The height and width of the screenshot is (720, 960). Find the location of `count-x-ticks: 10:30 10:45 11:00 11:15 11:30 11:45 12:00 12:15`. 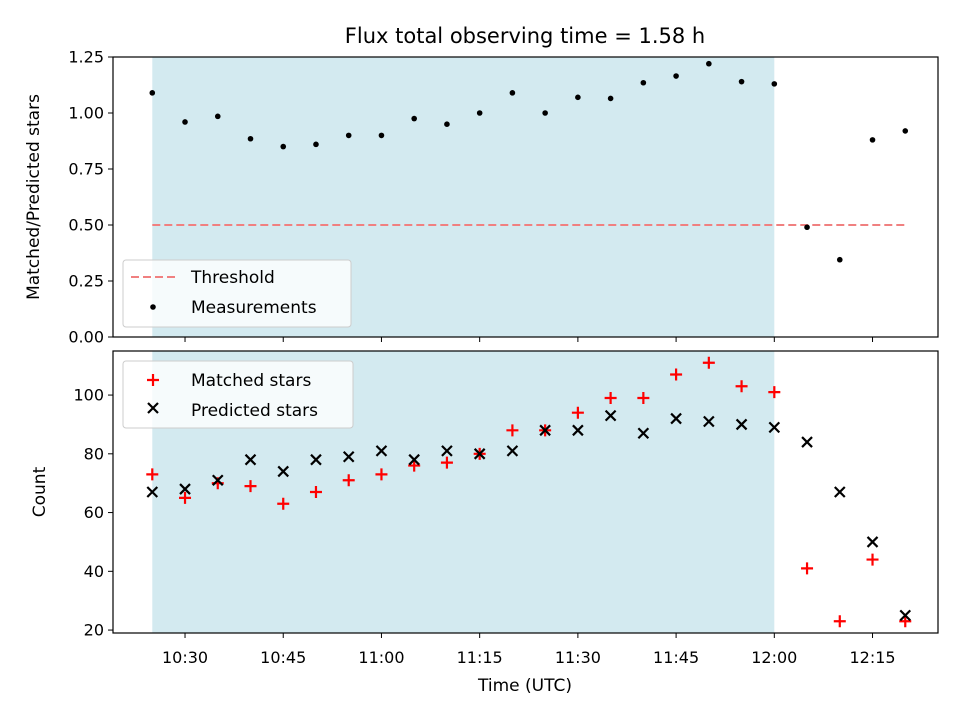

count-x-ticks: 10:30 10:45 11:00 11:15 11:30 11:45 12:00 12:15 is located at coordinates (529, 650).